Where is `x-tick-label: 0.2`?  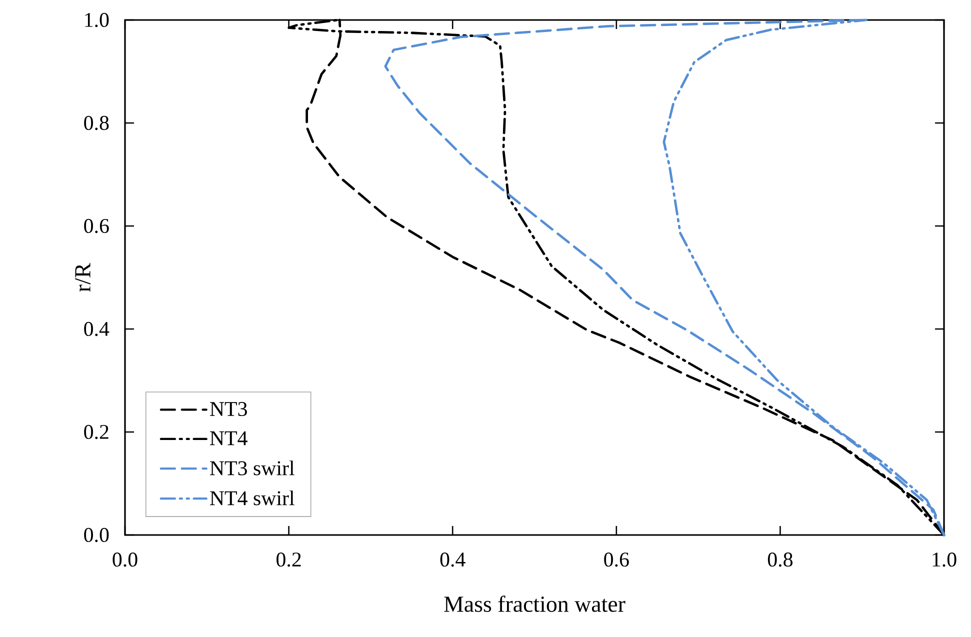 x-tick-label: 0.2 is located at coordinates (288, 559).